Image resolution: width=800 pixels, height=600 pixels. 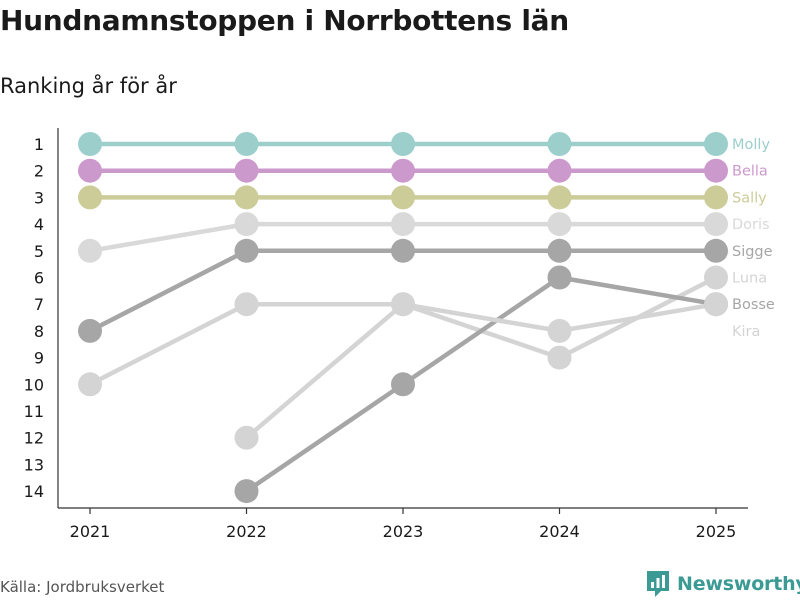 What do you see at coordinates (750, 172) in the screenshot?
I see `series-label-bella: Bella` at bounding box center [750, 172].